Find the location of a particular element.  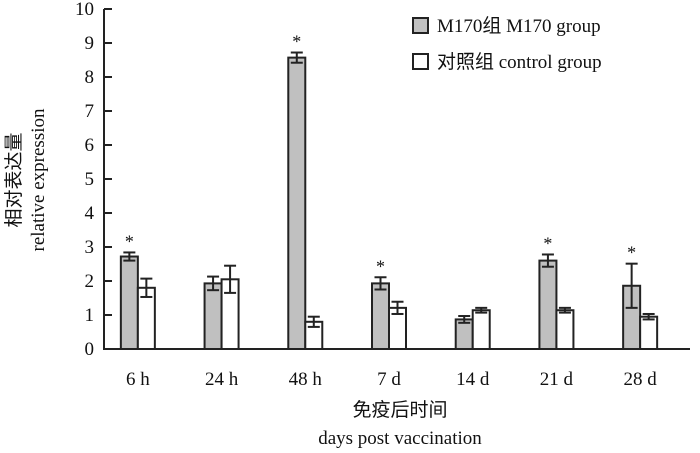

y-tick-label: 4 is located at coordinates (90, 213).